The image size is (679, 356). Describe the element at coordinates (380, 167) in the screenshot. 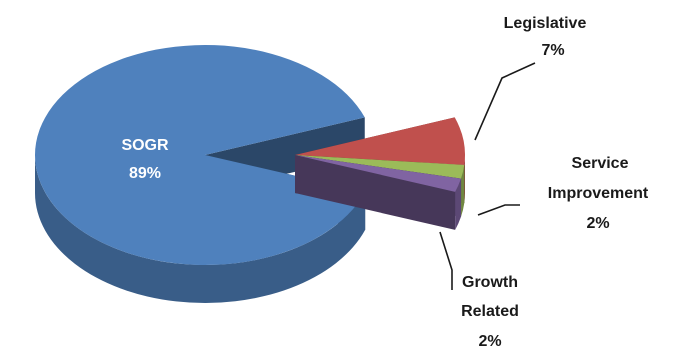

I see `service-improvement-slice-top` at that location.